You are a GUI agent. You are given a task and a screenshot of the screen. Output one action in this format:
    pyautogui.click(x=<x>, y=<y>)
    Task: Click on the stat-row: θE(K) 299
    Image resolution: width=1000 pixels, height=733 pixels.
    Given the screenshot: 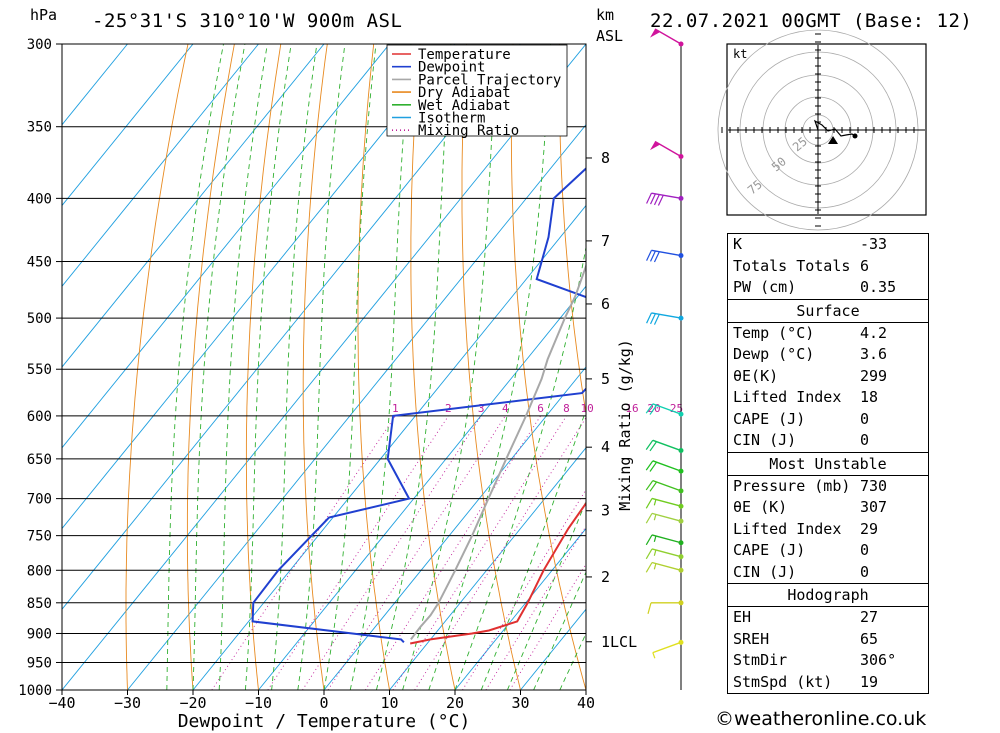 What is the action you would take?
    pyautogui.click(x=828, y=377)
    